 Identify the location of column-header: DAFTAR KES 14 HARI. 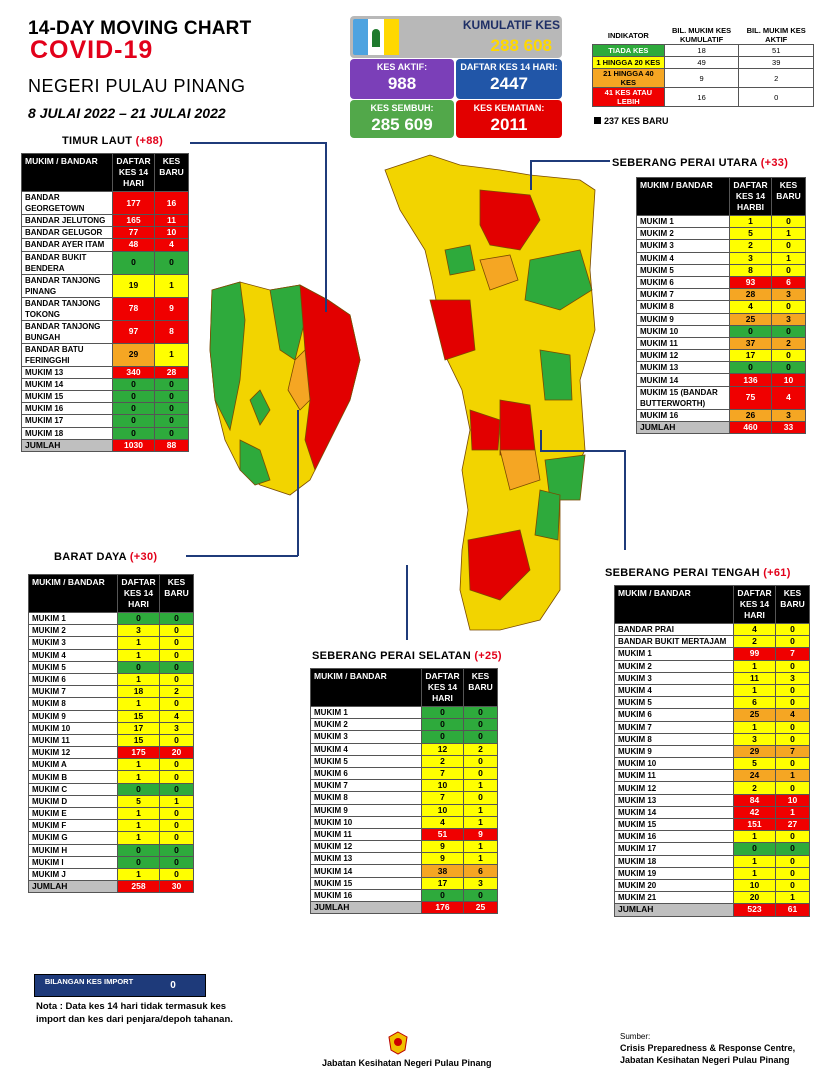
(133, 172).